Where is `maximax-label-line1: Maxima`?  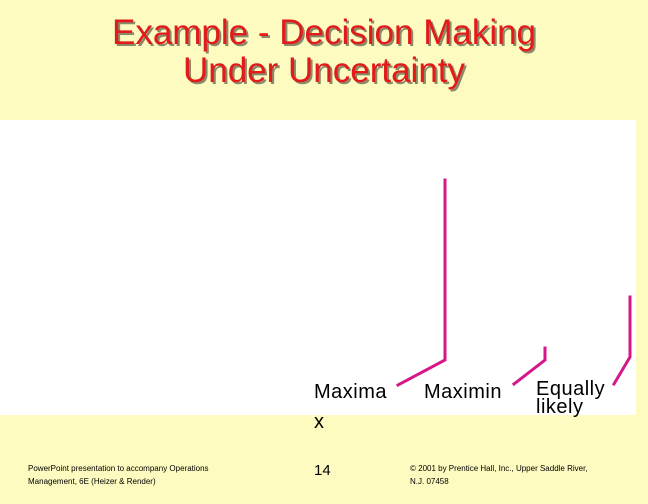 maximax-label-line1: Maxima is located at coordinates (351, 392).